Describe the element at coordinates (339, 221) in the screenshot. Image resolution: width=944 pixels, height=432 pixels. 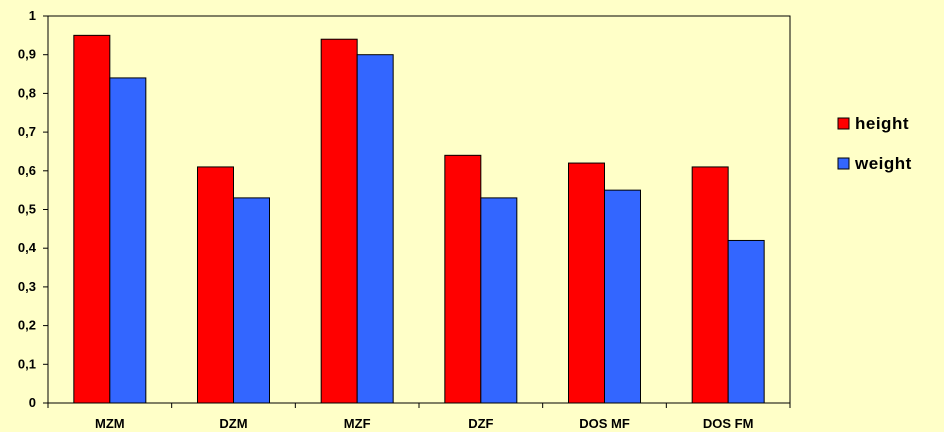
I see `bar-height-mzf` at that location.